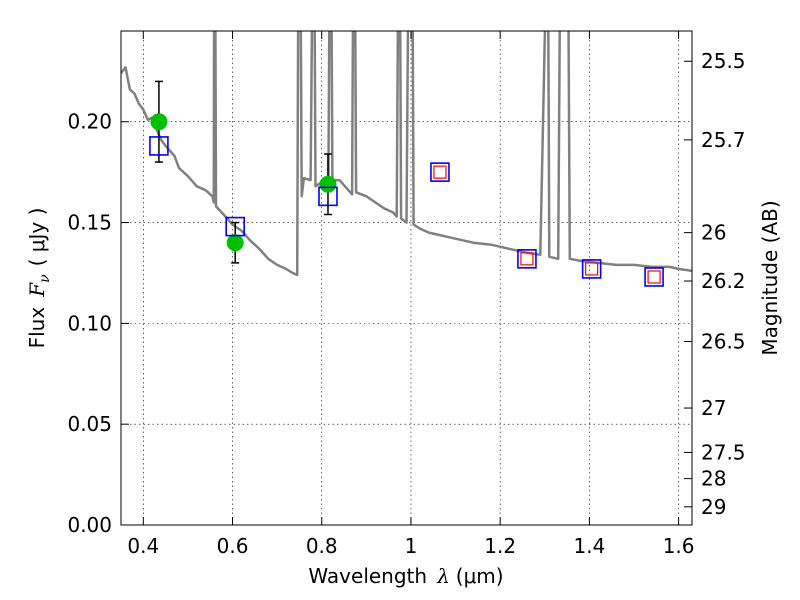 The height and width of the screenshot is (600, 800). Describe the element at coordinates (405, 576) in the screenshot. I see `x-axis-title: Wavelength λ (μm)` at that location.